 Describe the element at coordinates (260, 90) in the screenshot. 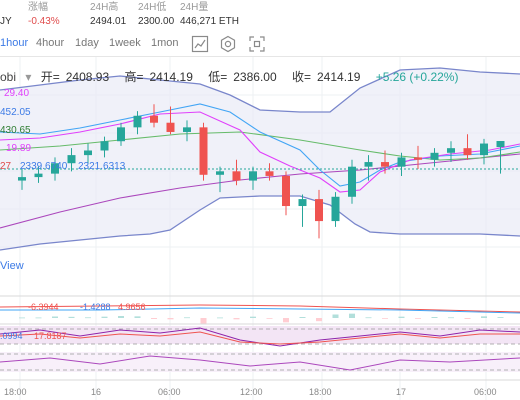

I see `bollinger-upper-line` at that location.